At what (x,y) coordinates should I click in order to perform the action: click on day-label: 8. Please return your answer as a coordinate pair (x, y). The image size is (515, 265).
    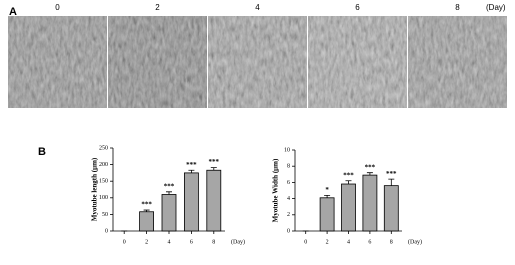
    Looking at the image, I should click on (457, 7).